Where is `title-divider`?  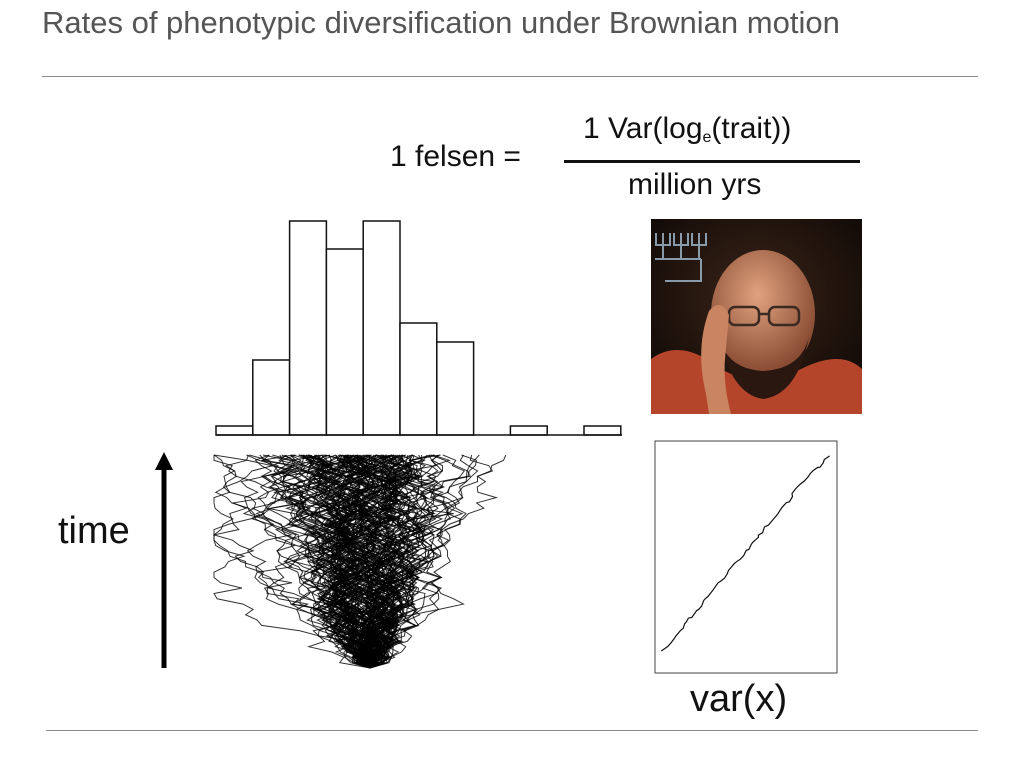
title-divider is located at coordinates (510, 76).